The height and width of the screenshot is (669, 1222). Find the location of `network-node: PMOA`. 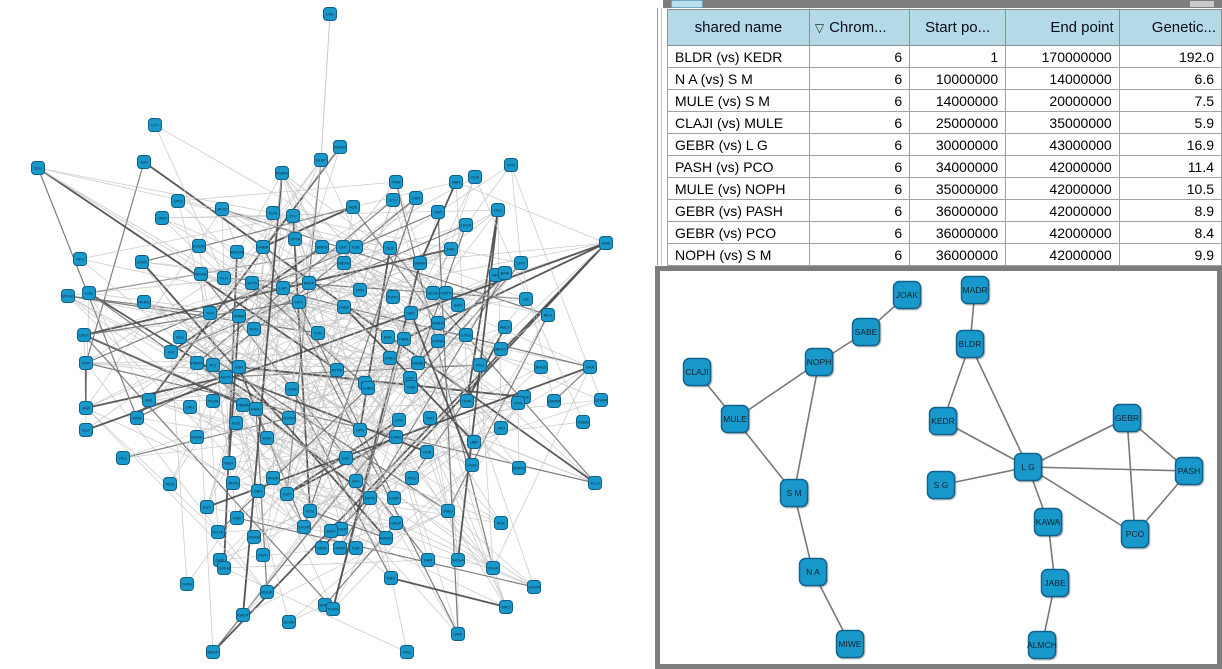

network-node: PMOA is located at coordinates (197, 363).